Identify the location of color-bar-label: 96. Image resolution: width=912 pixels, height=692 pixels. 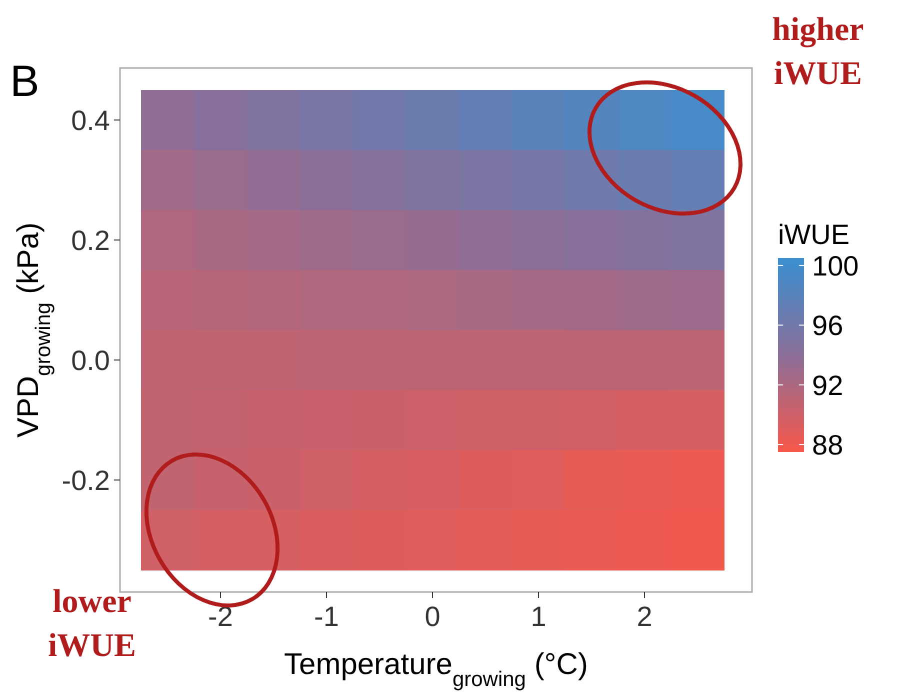
(828, 326).